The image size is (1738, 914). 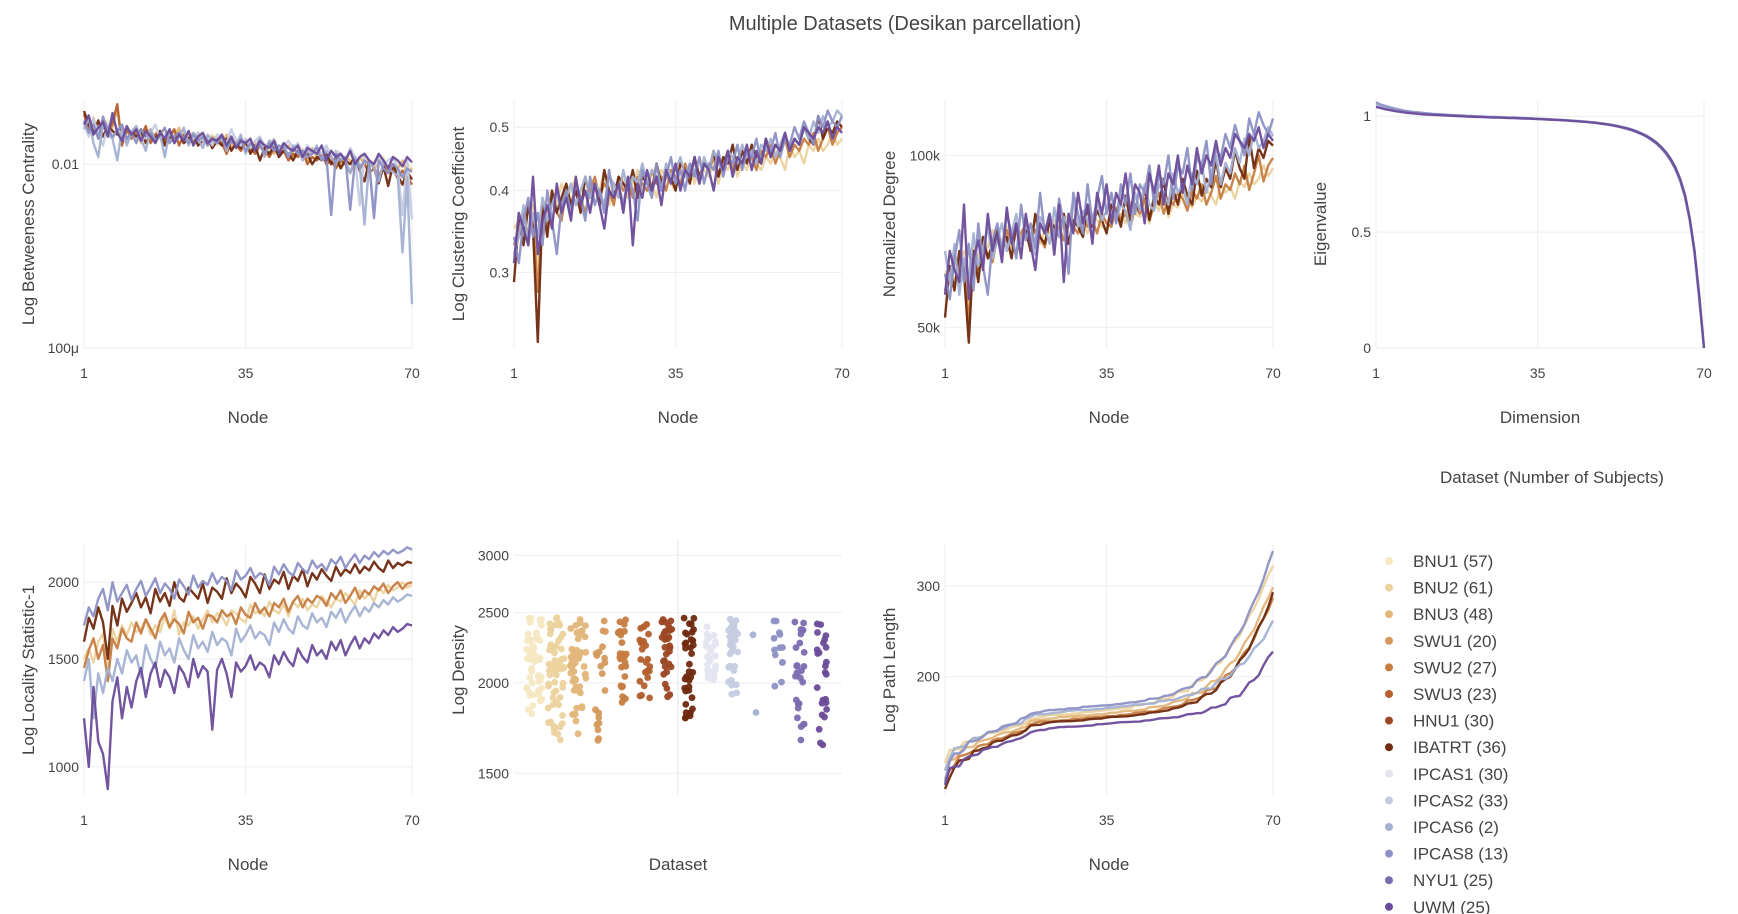 What do you see at coordinates (1511, 263) in the screenshot?
I see `chart-eigenvalue: 0 0.5 1 1 35 70 Dimension Eigenvalue` at bounding box center [1511, 263].